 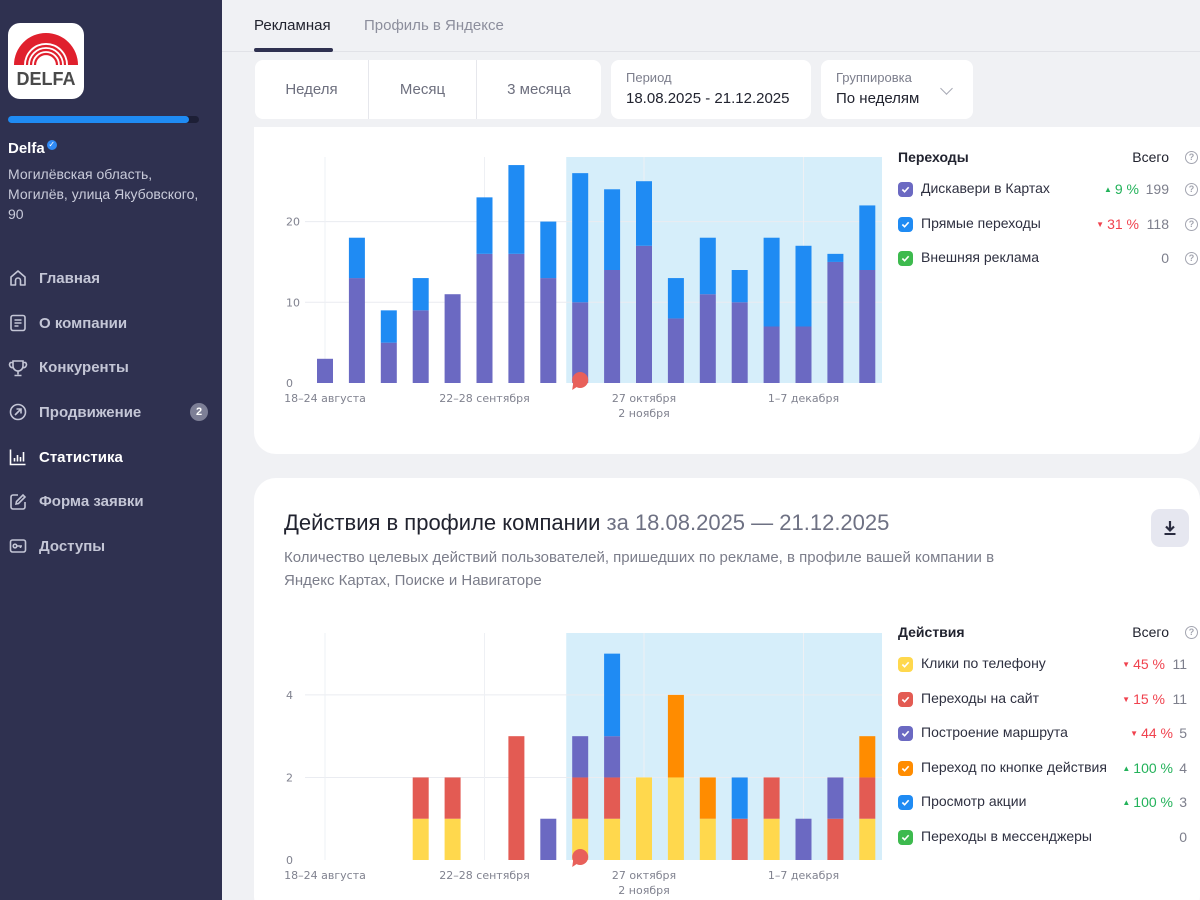 What do you see at coordinates (111, 323) in the screenshot?
I see `sidebar-item-about: О компании` at bounding box center [111, 323].